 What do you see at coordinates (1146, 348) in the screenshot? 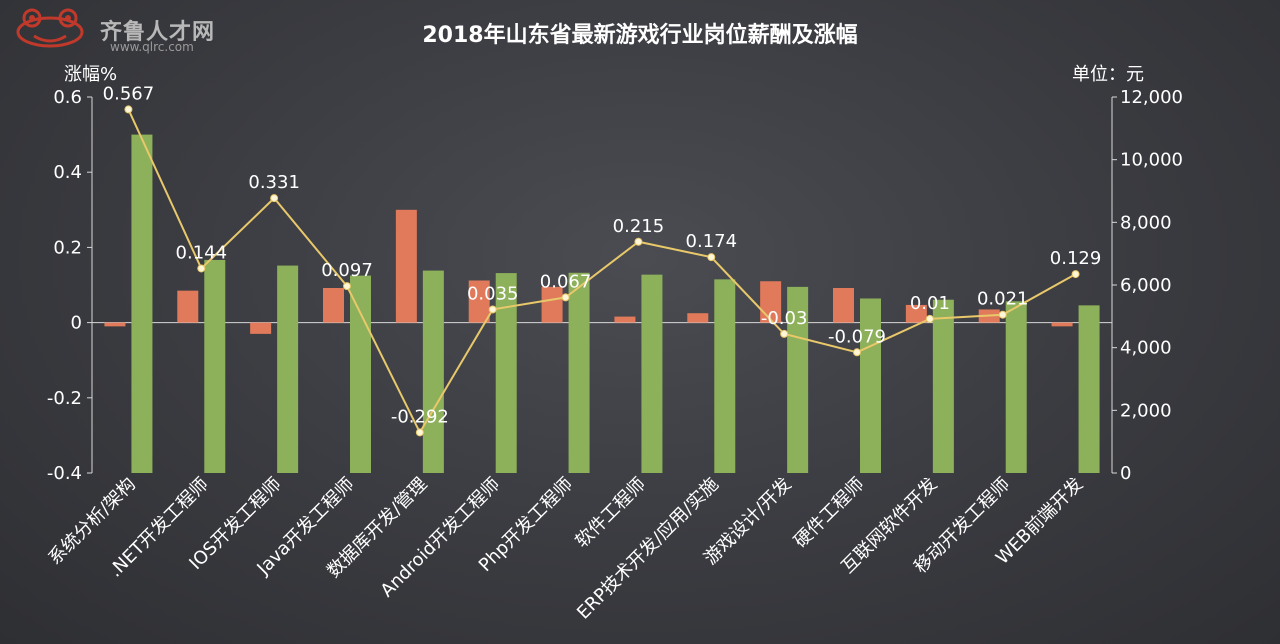
I see `right-tick-label: 4,000` at bounding box center [1146, 348].